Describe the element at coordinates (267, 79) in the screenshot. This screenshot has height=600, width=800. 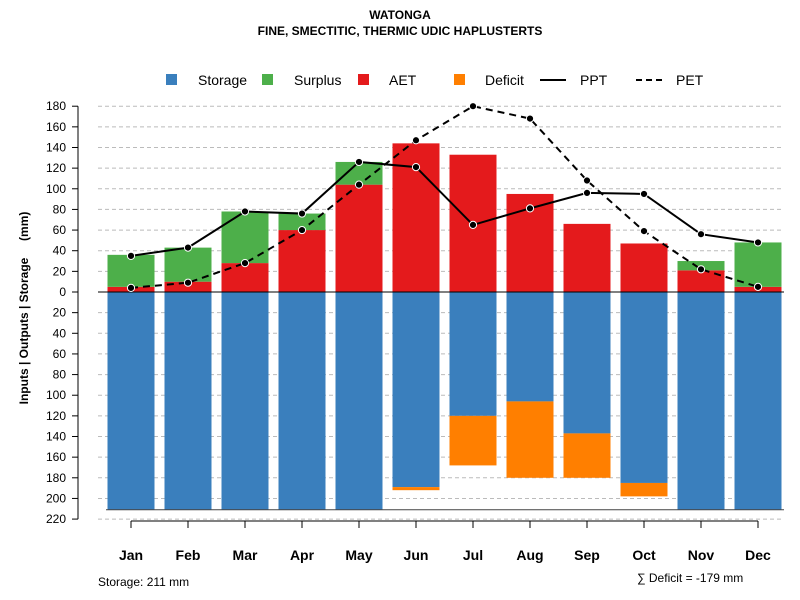
I see `legend-surplus-swatch` at that location.